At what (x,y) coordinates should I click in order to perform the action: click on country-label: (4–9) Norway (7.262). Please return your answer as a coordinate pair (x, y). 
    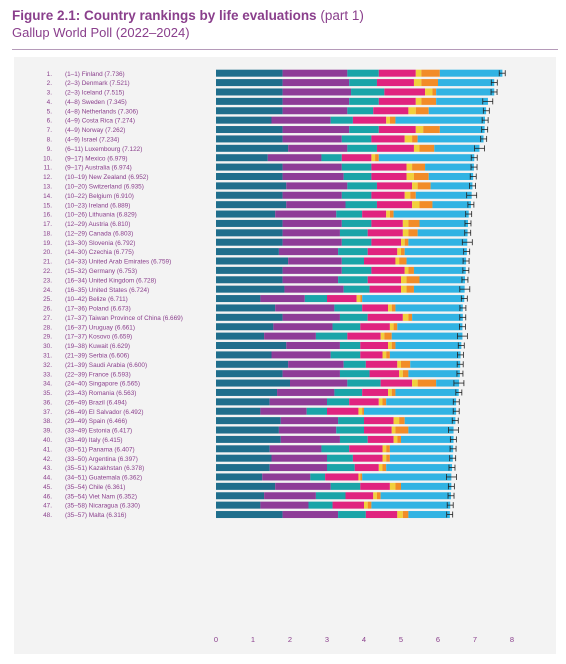
    Looking at the image, I should click on (95, 130).